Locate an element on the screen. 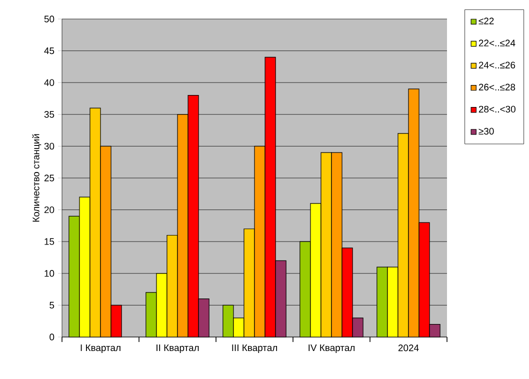 The image size is (529, 379). legend-label: 26<..≤28 is located at coordinates (497, 87).